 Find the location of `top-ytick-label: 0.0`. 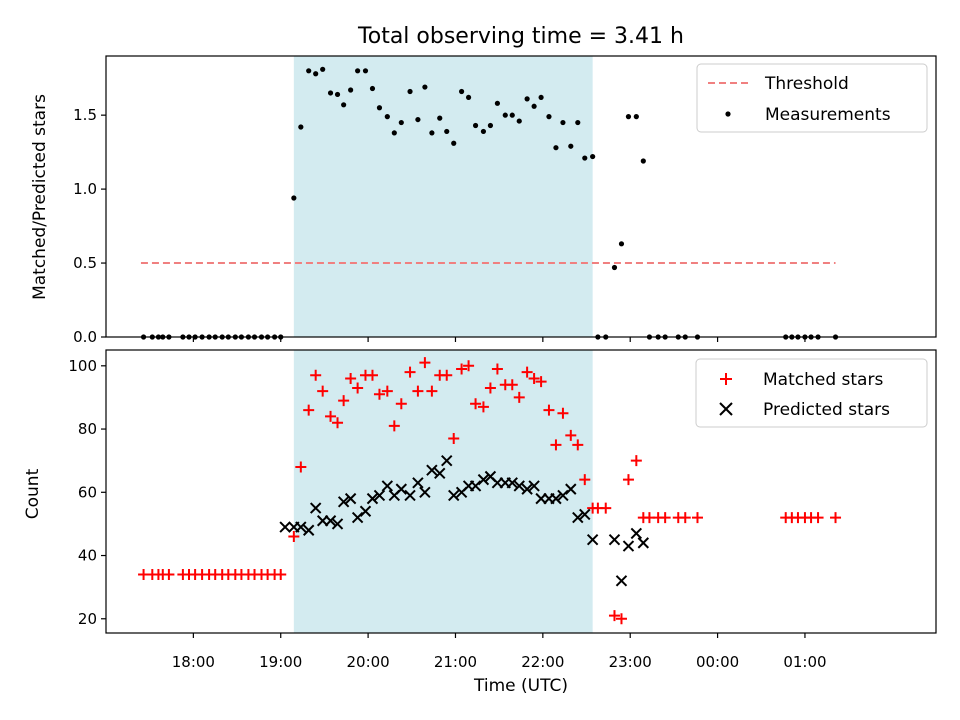

top-ytick-label: 0.0 is located at coordinates (85, 337).